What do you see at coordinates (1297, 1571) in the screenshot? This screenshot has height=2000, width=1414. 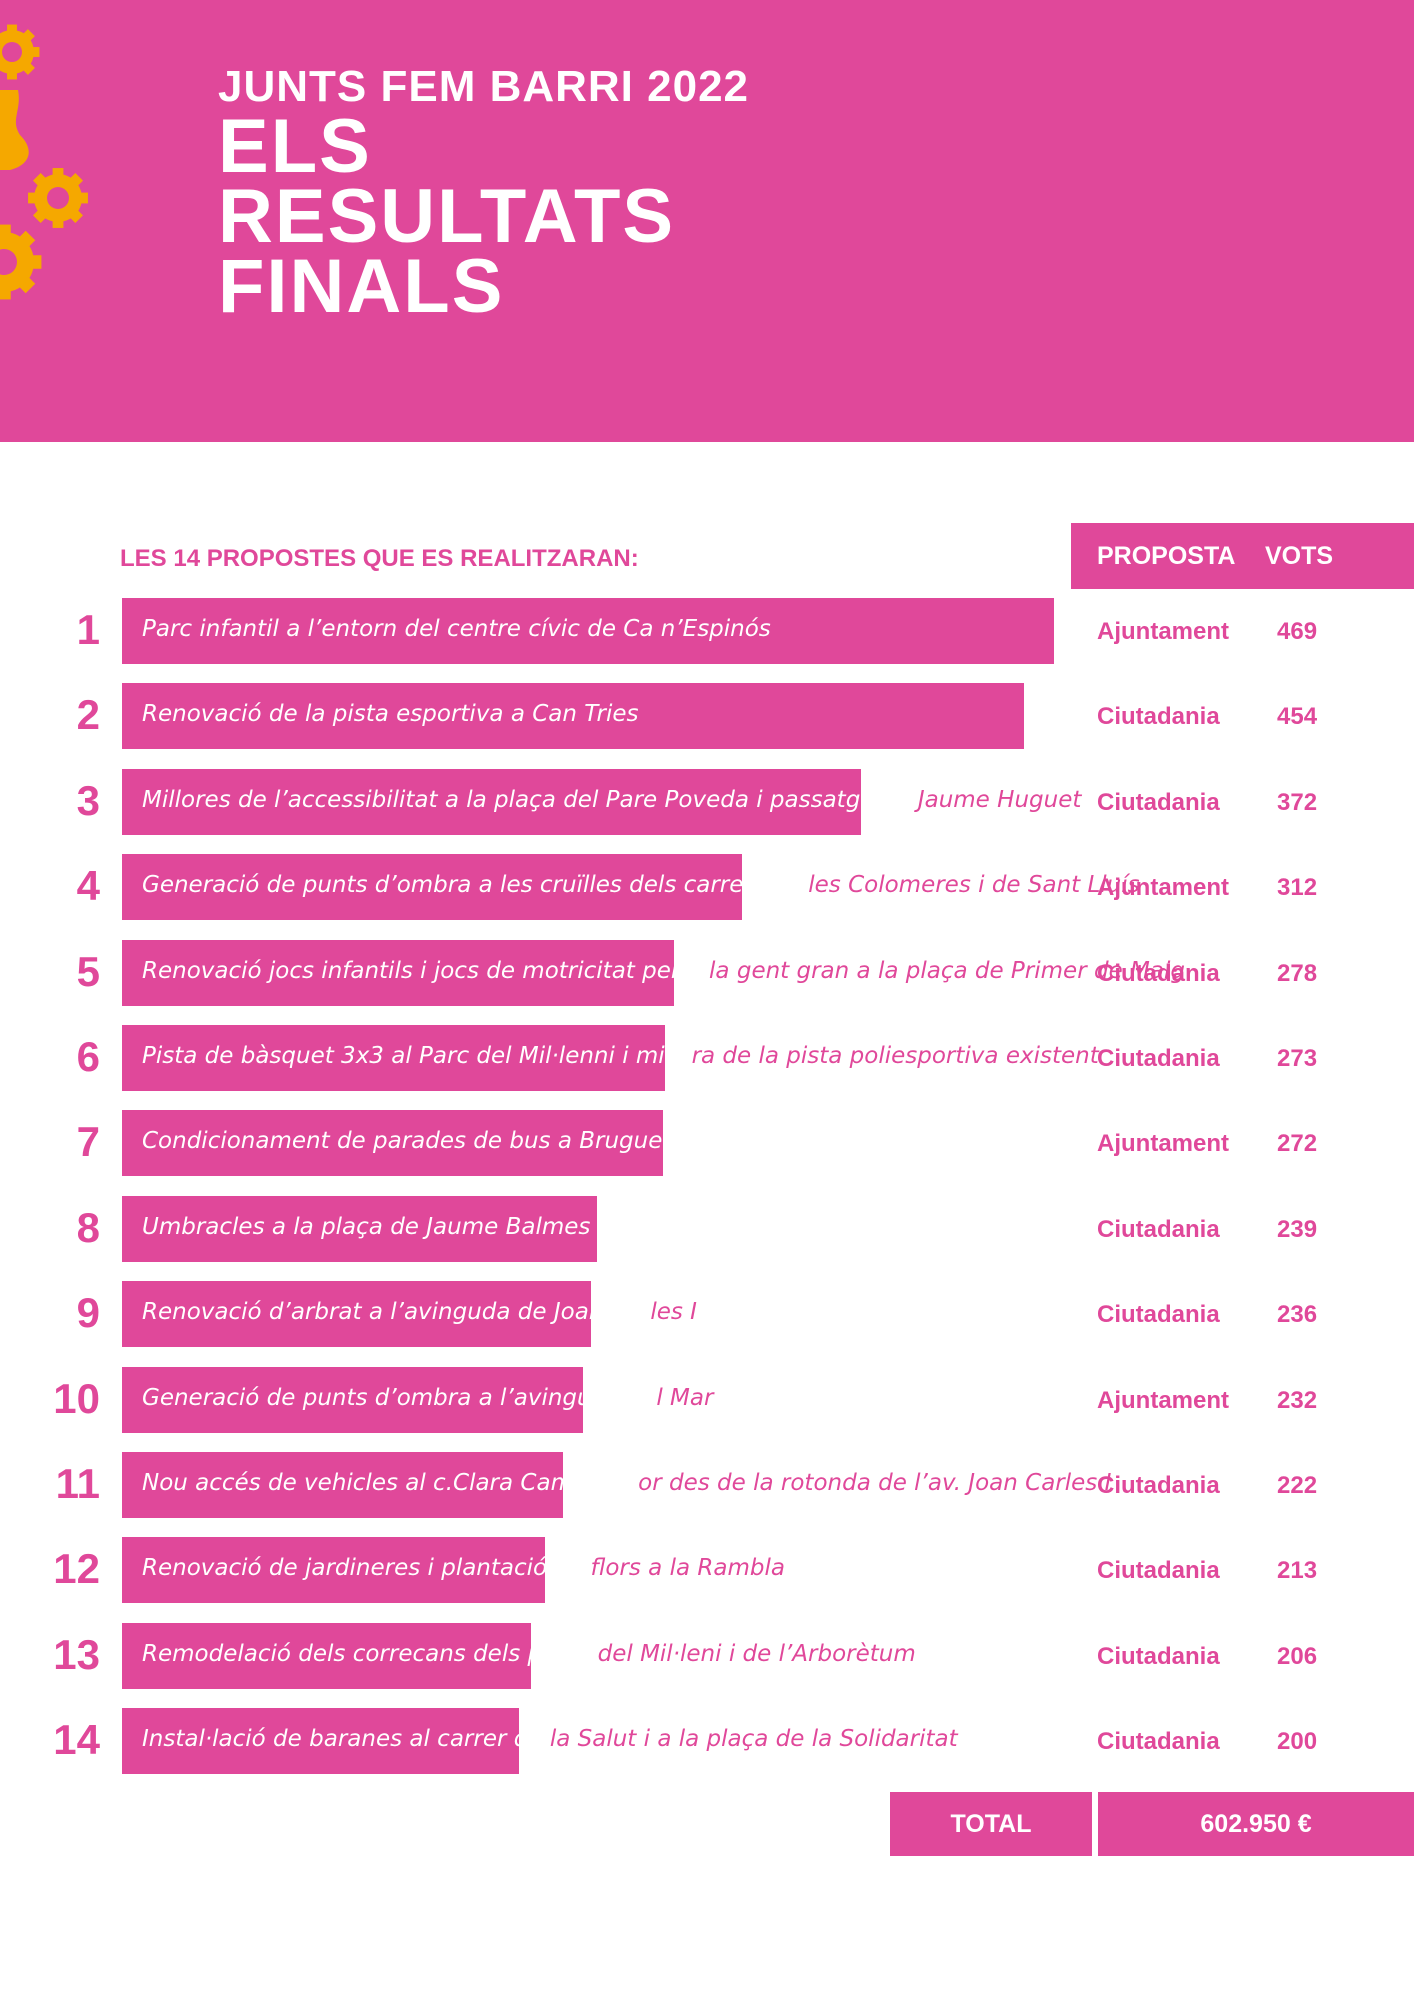 I see `vote-count: 213` at bounding box center [1297, 1571].